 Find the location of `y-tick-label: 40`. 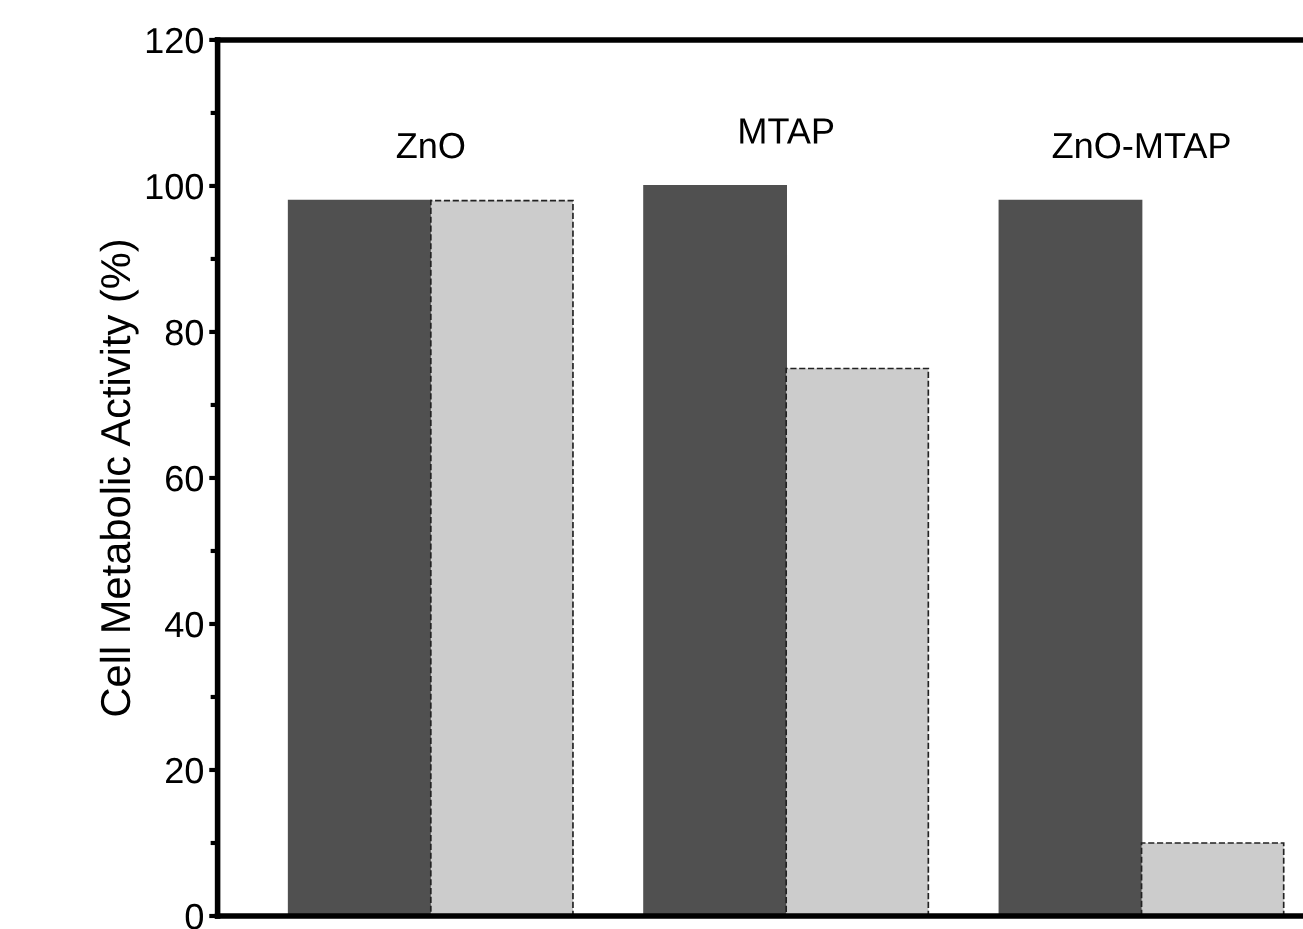

y-tick-label: 40 is located at coordinates (184, 624).